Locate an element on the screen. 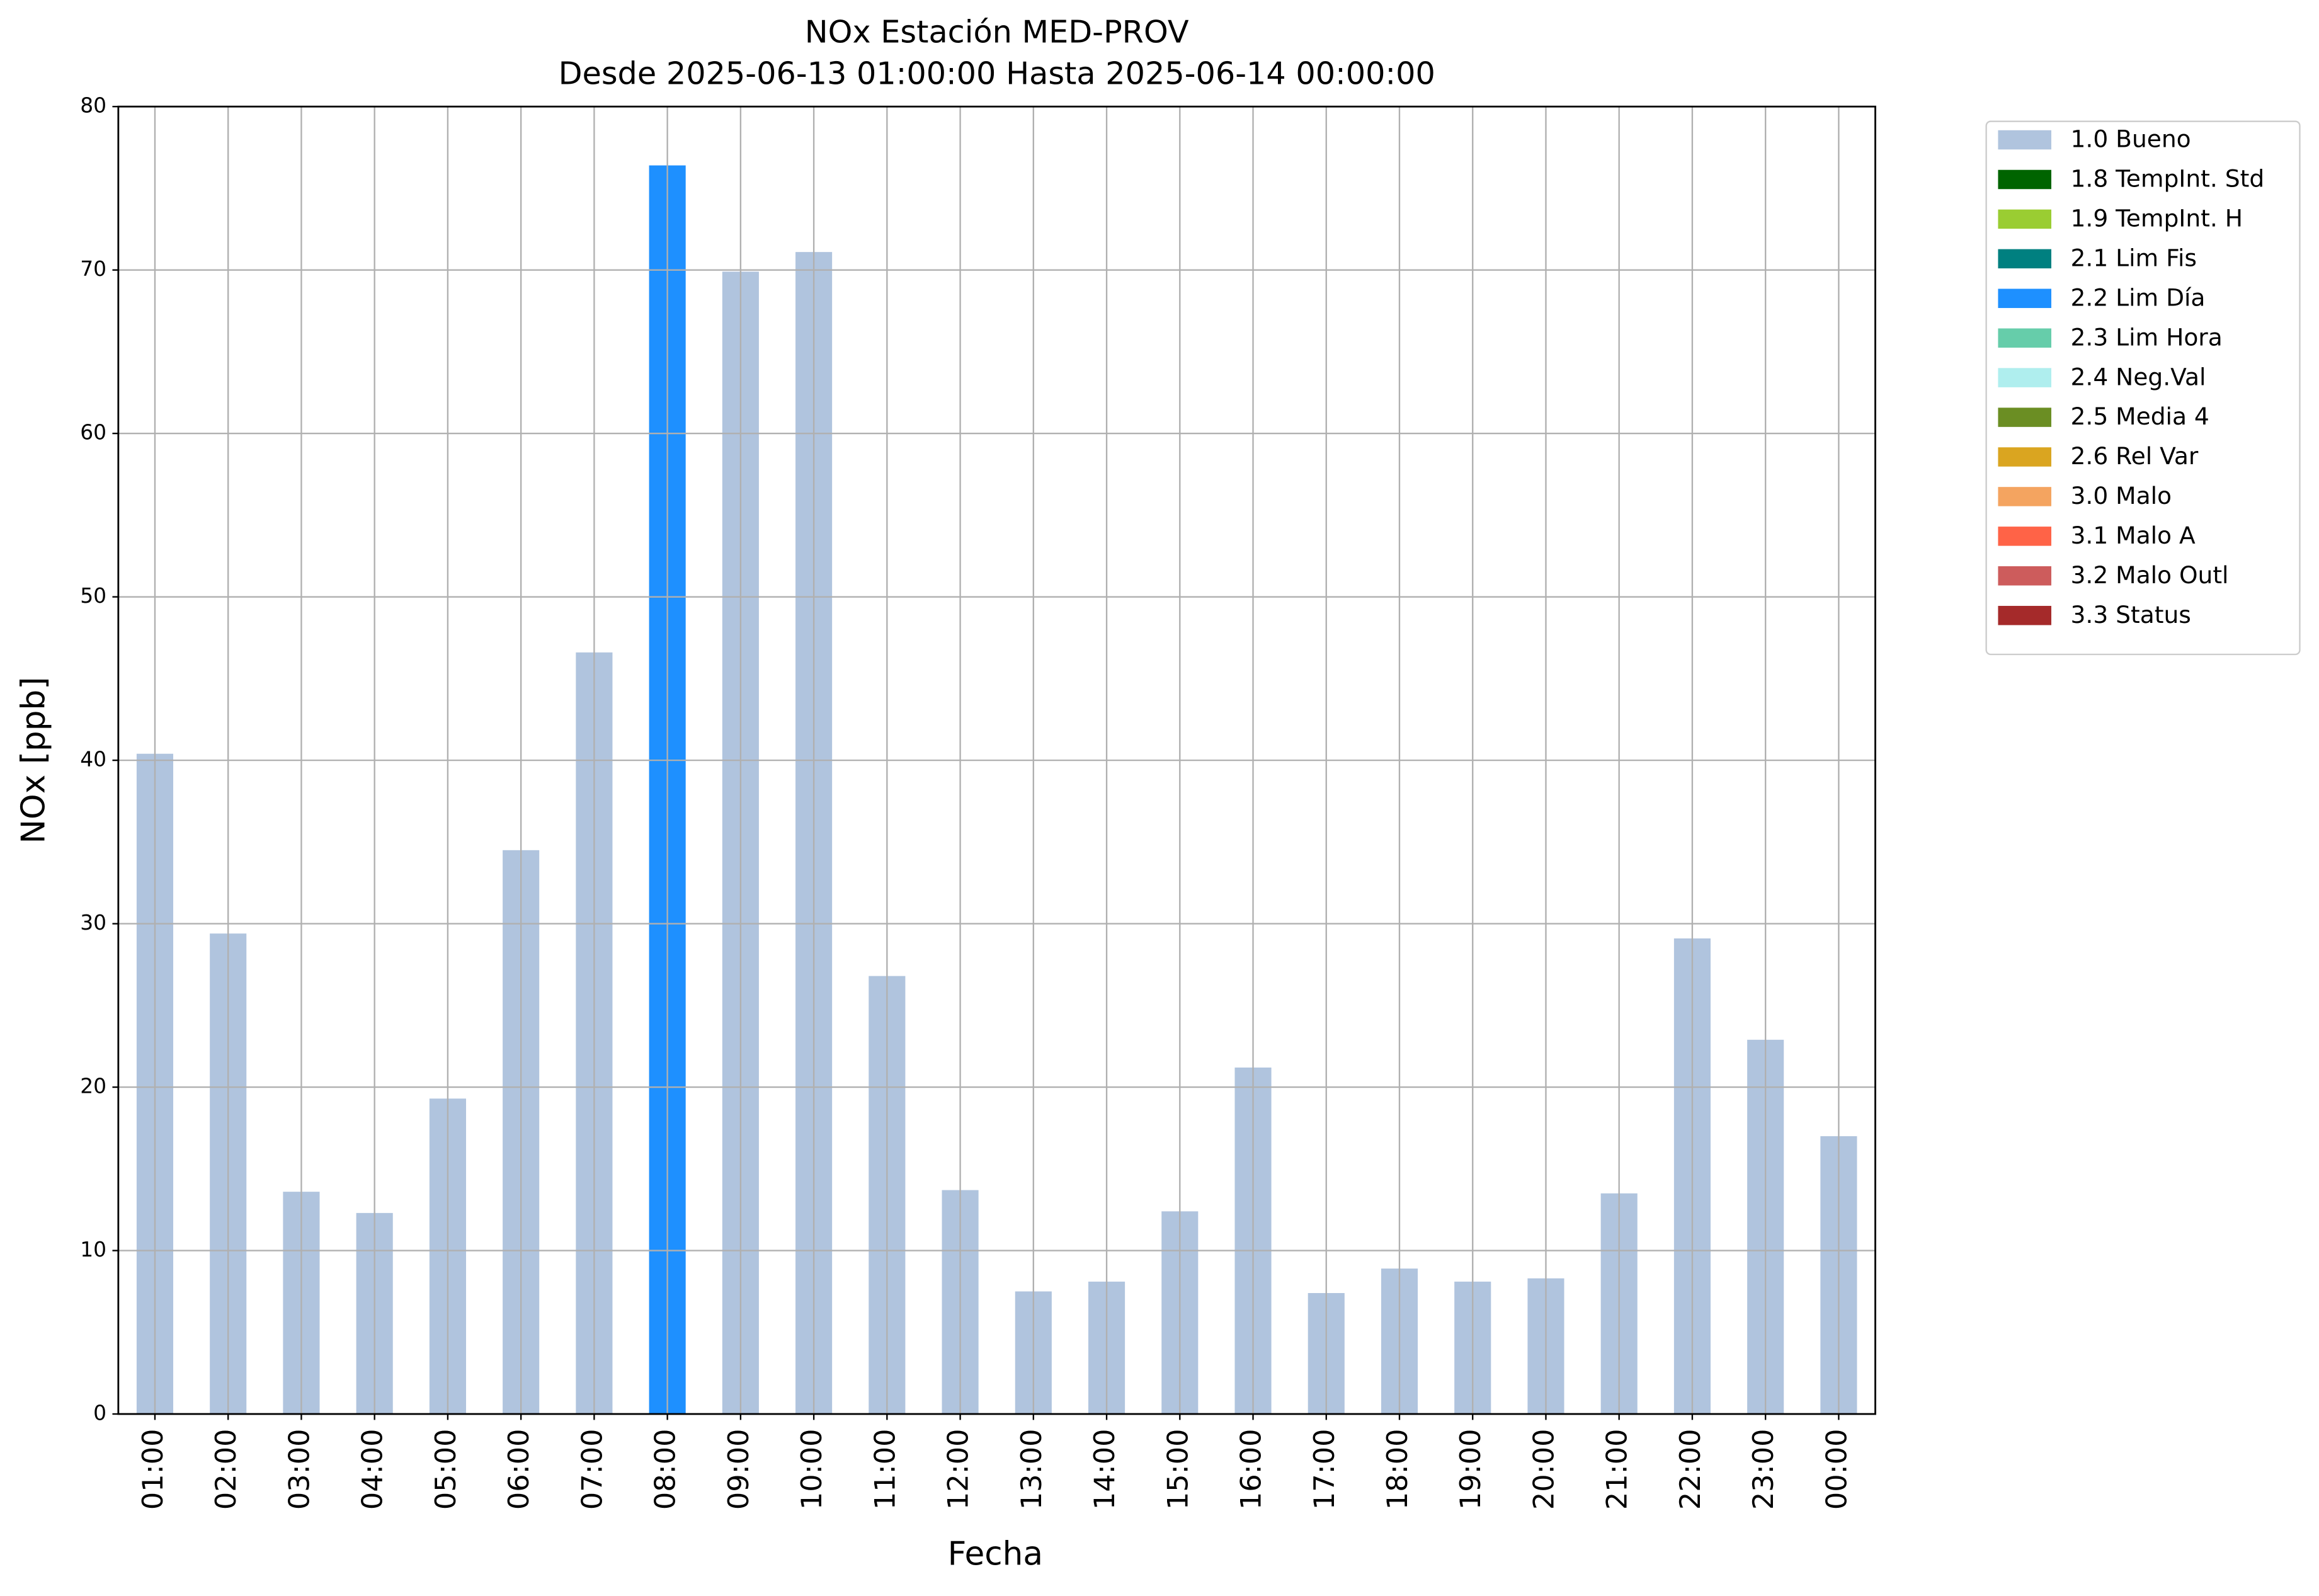 The height and width of the screenshot is (1596, 2319). x-tick-label: 17:00 is located at coordinates (1324, 1469).